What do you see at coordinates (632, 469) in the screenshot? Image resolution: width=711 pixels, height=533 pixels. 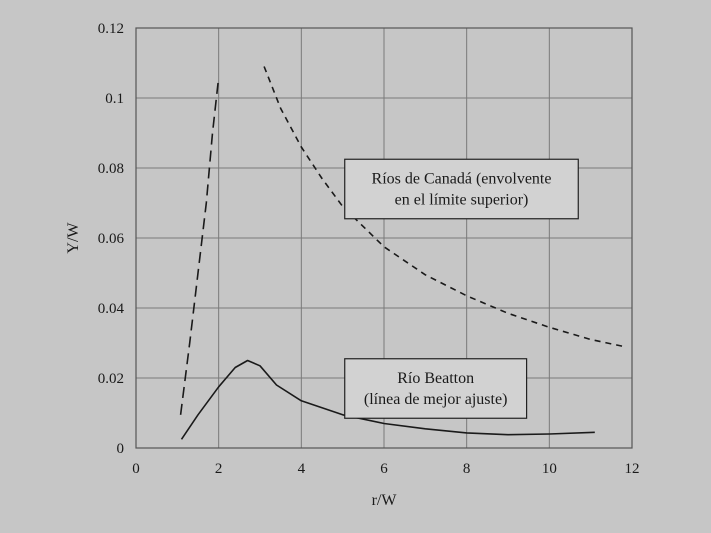 I see `x-tick-label: 12` at bounding box center [632, 469].